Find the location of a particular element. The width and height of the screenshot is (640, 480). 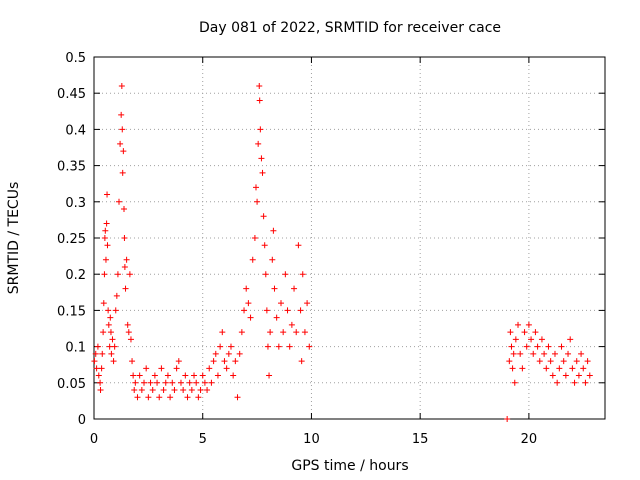

x-tick-labels: 0 5 10 15 20 is located at coordinates (313, 439).